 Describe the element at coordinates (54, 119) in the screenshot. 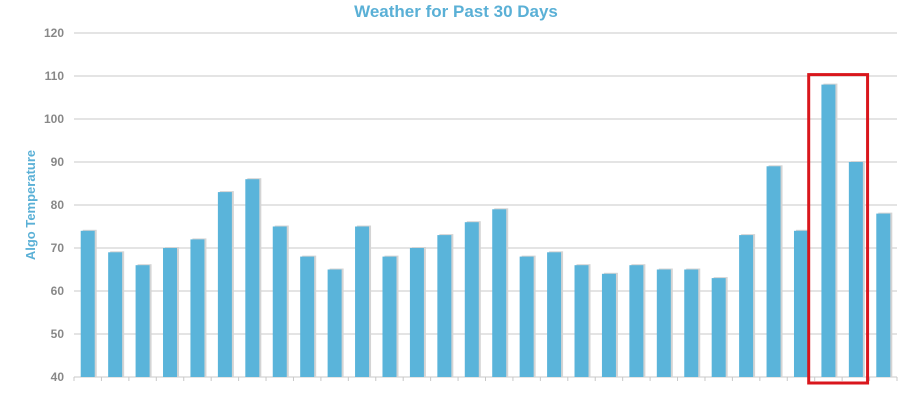

I see `y-tick-label: 100` at that location.